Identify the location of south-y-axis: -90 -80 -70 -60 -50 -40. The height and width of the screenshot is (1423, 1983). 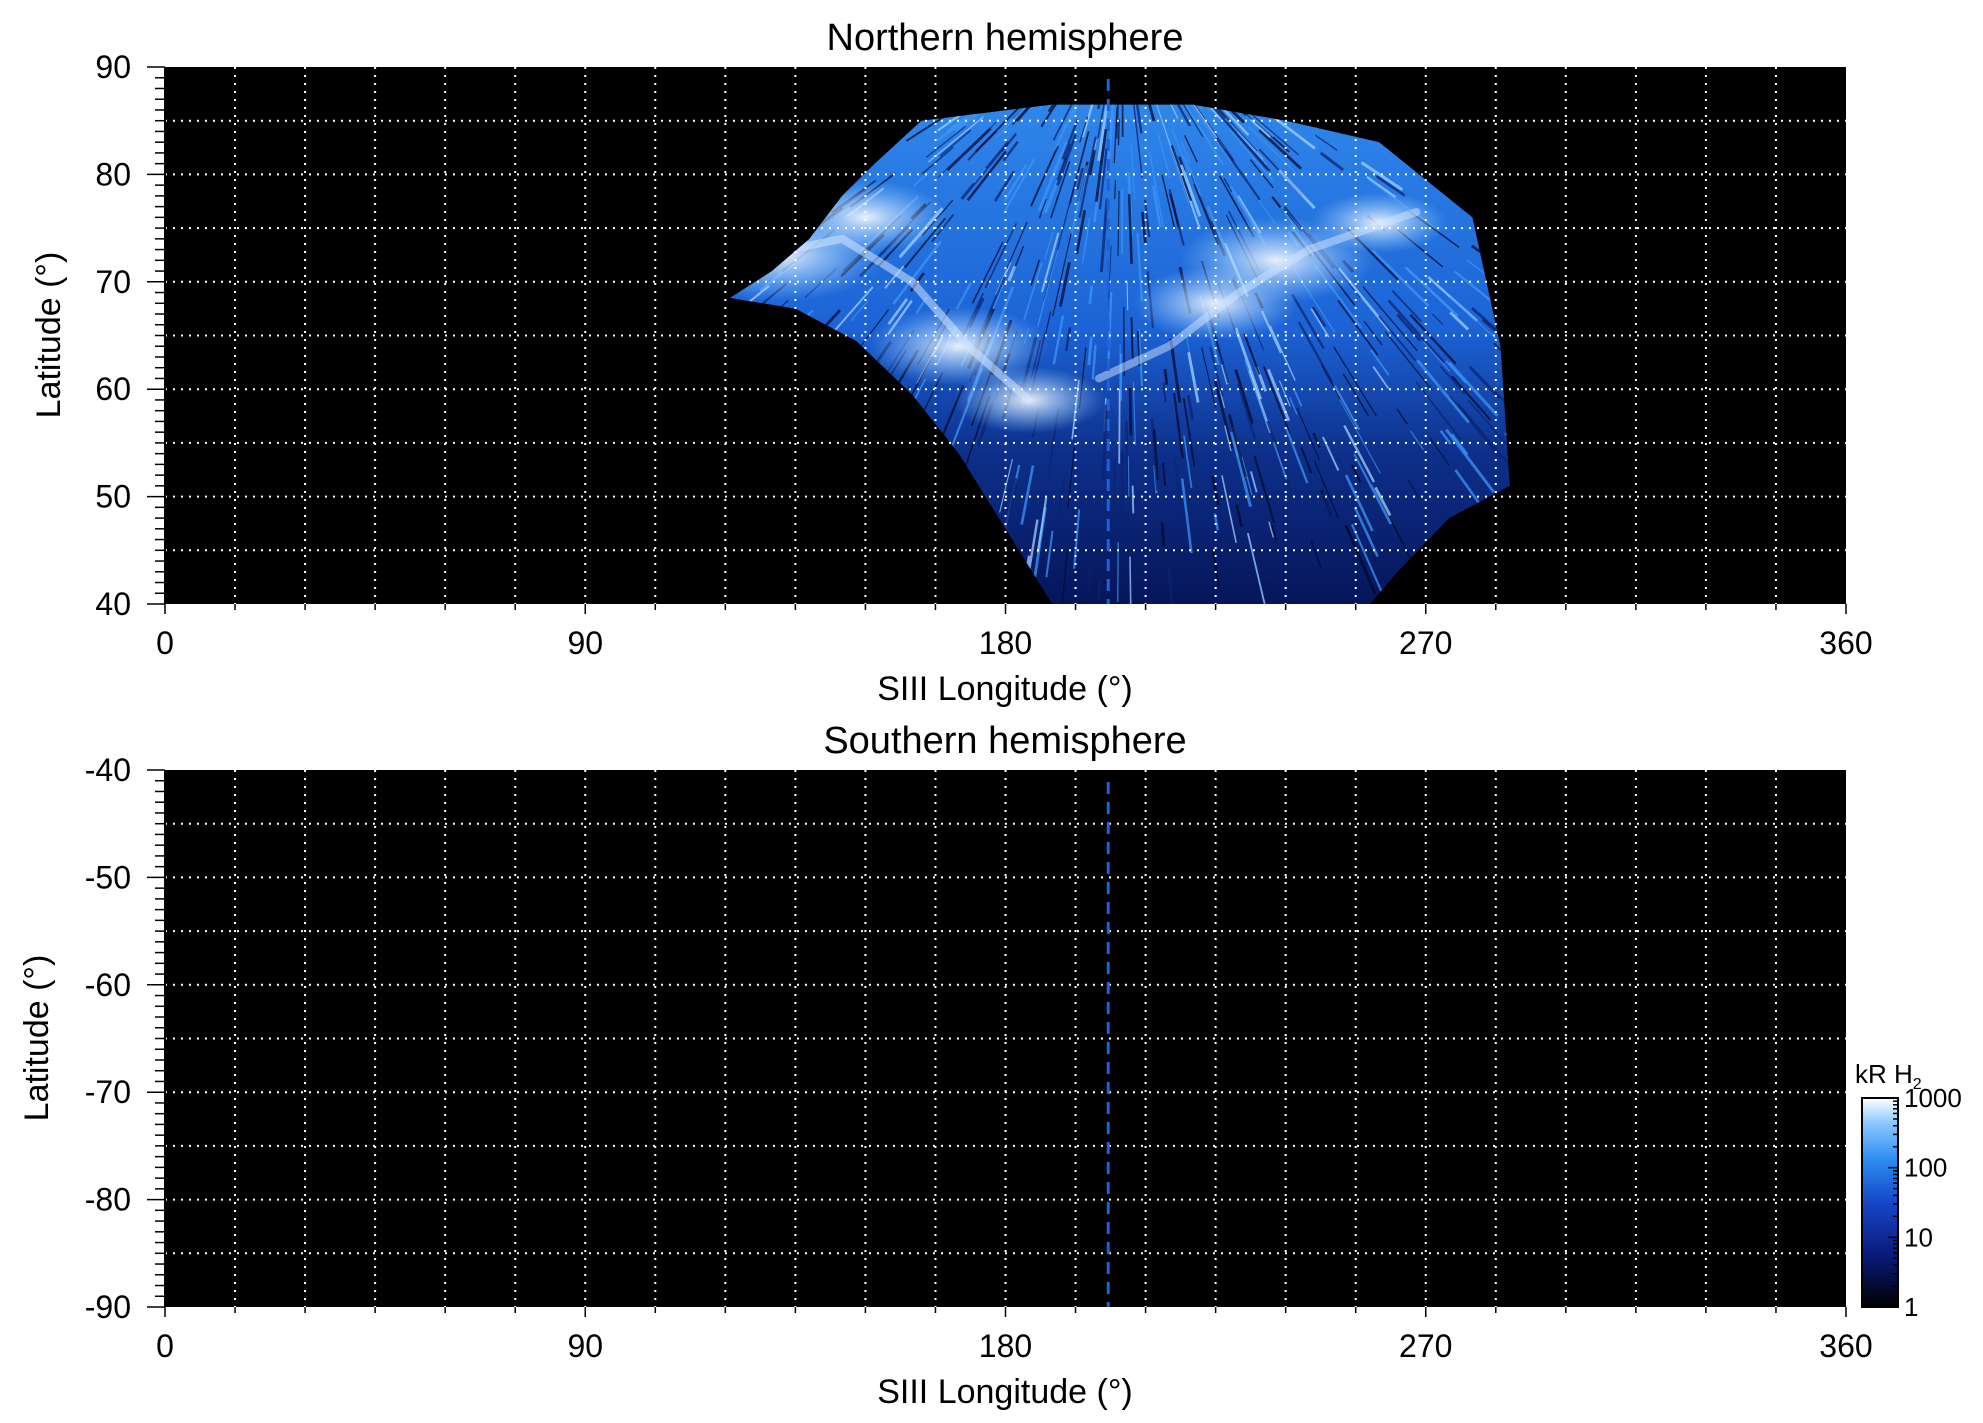
(125, 1038).